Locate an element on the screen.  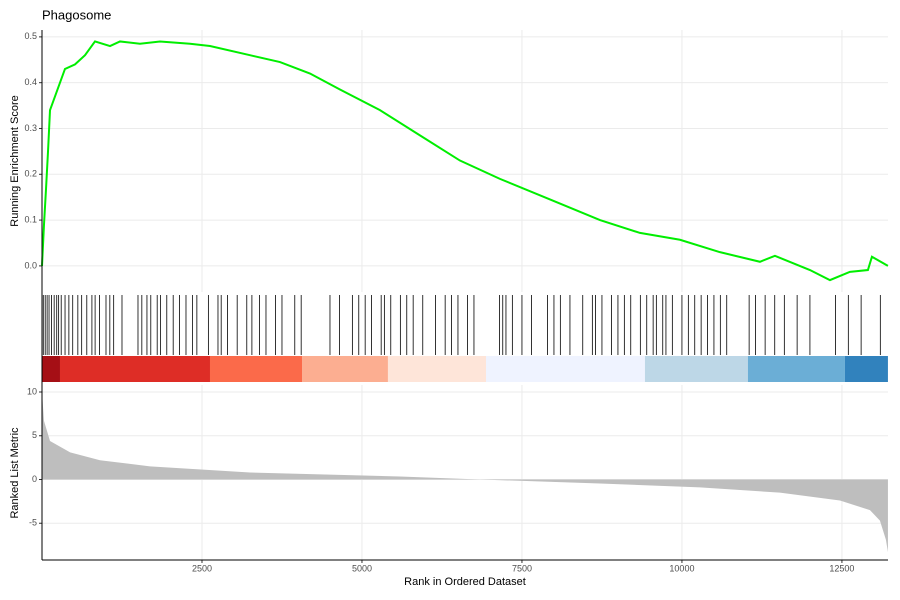
x-tick-label: 12500 is located at coordinates (841, 568).